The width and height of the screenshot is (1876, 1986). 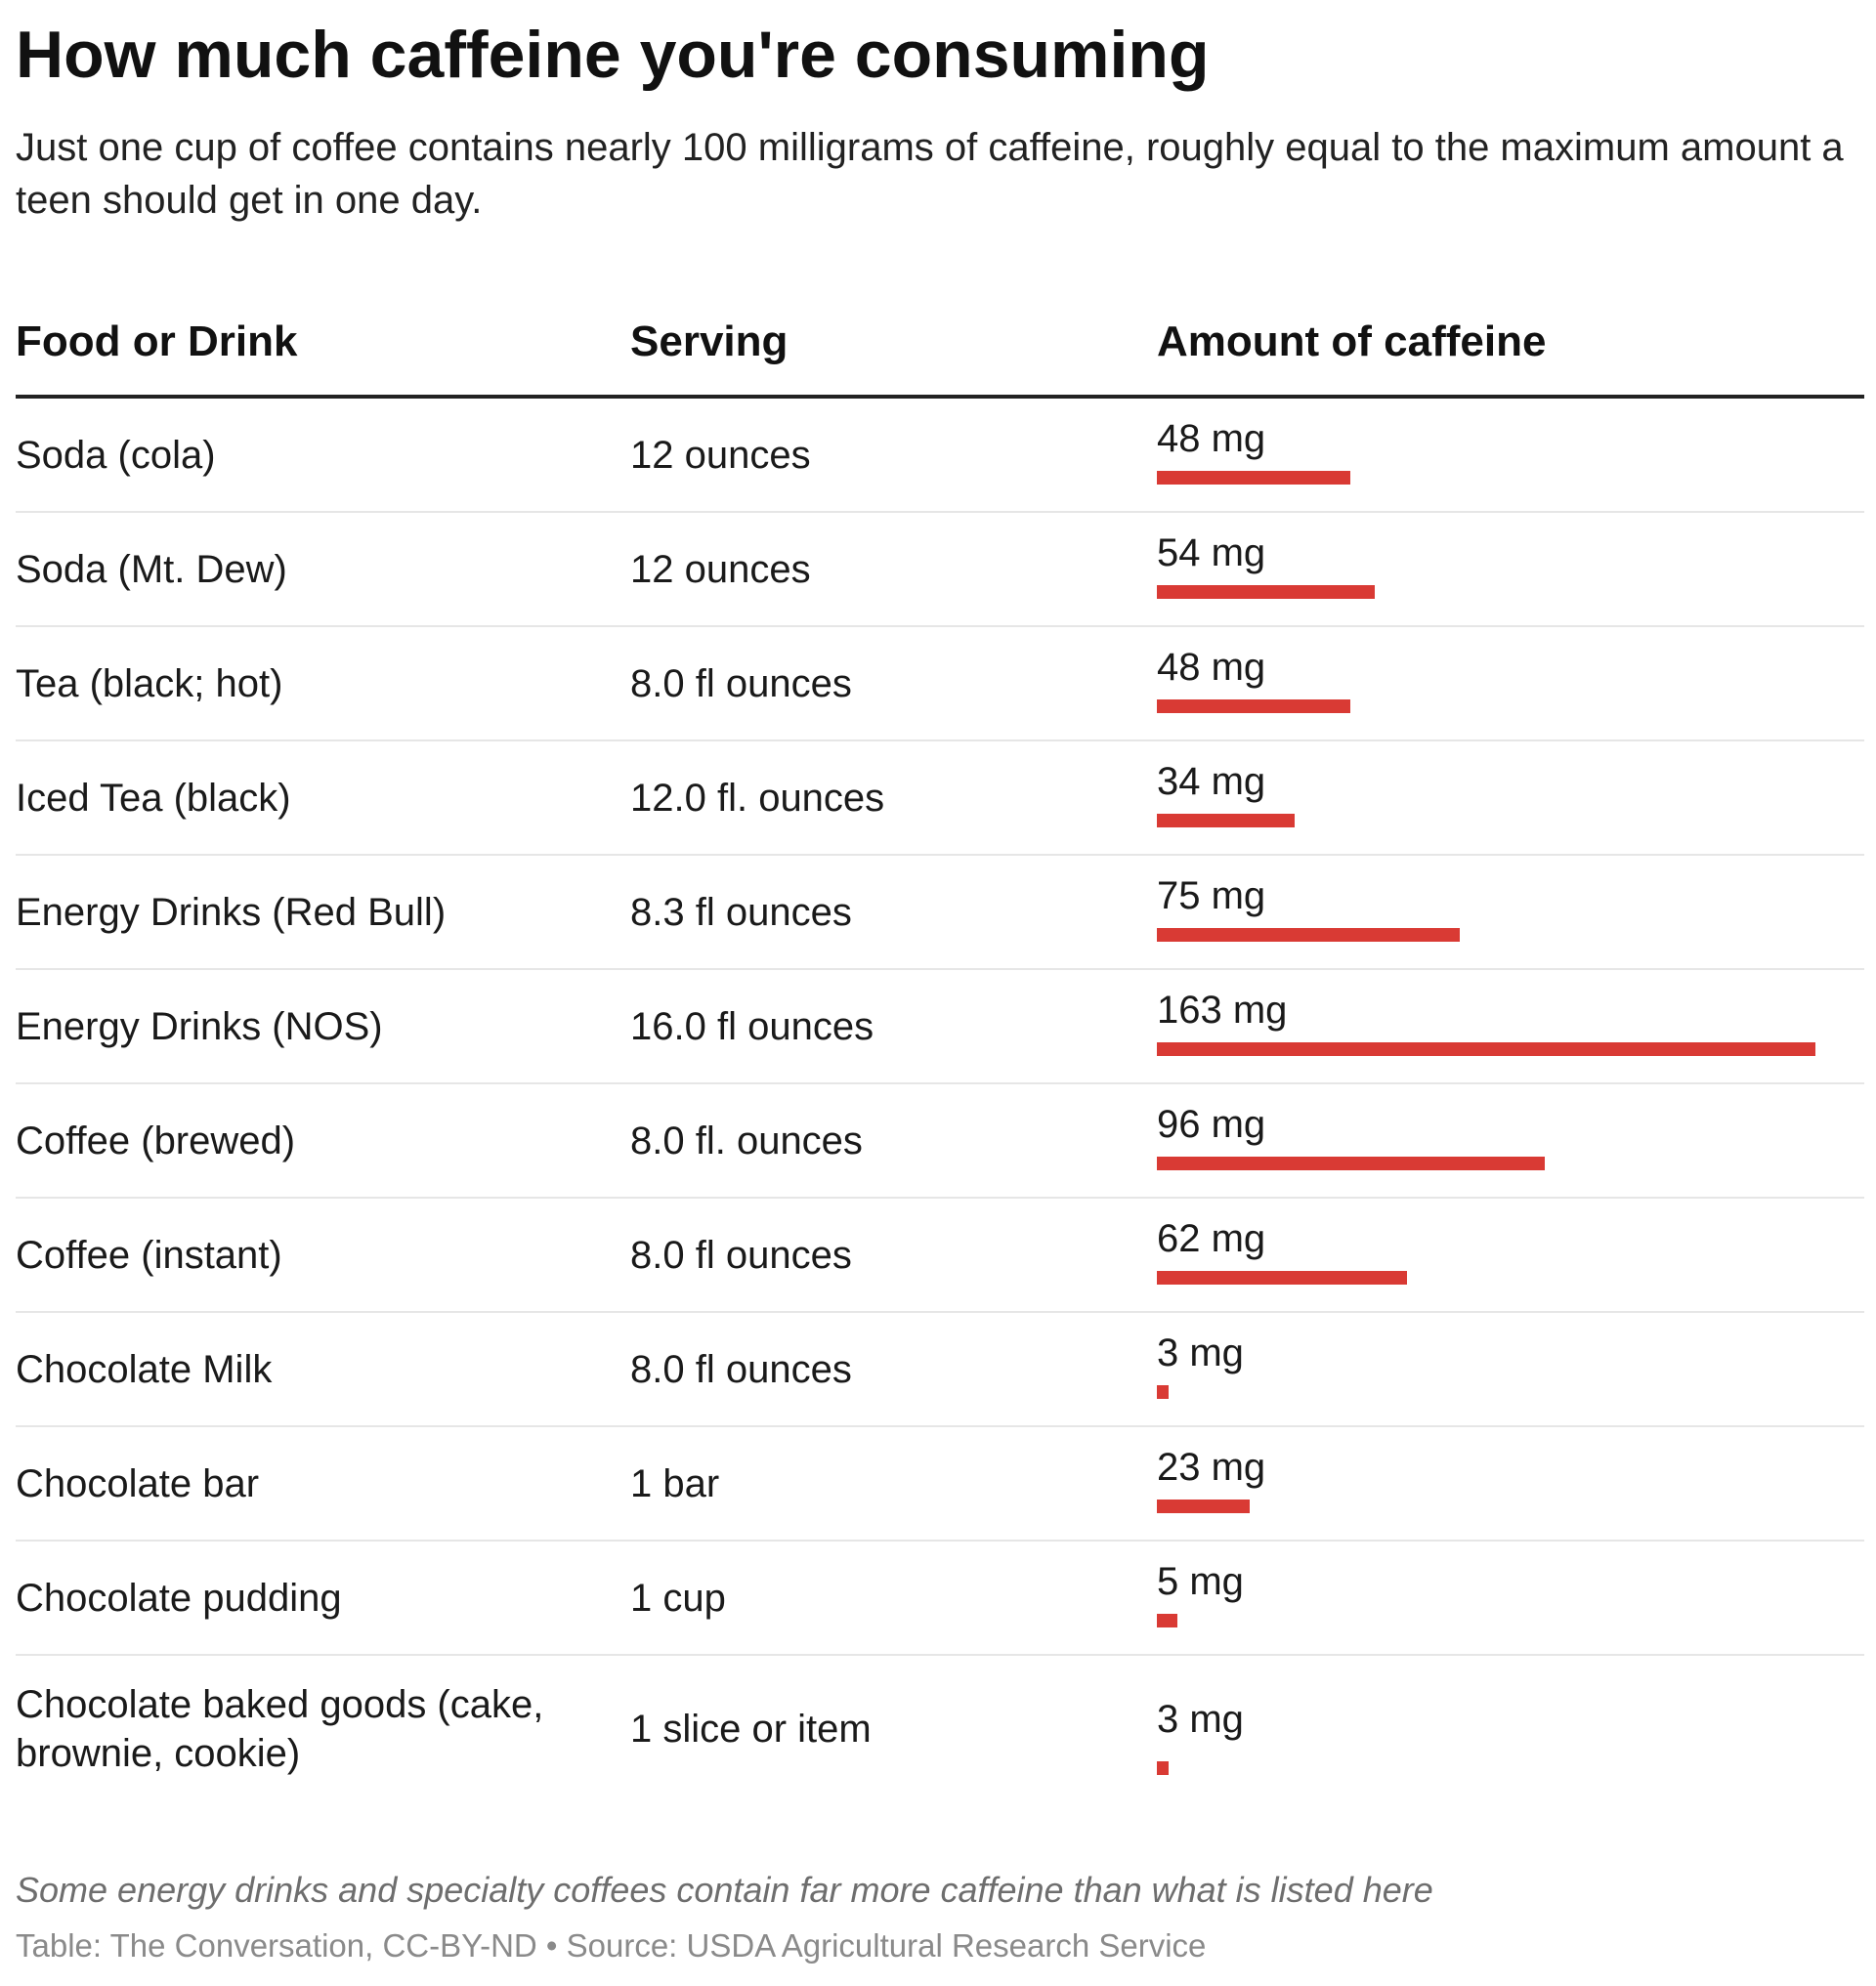 I want to click on table-row: Iced Tea (black) 12.0 fl. ounces 34 mg, so click(x=940, y=798).